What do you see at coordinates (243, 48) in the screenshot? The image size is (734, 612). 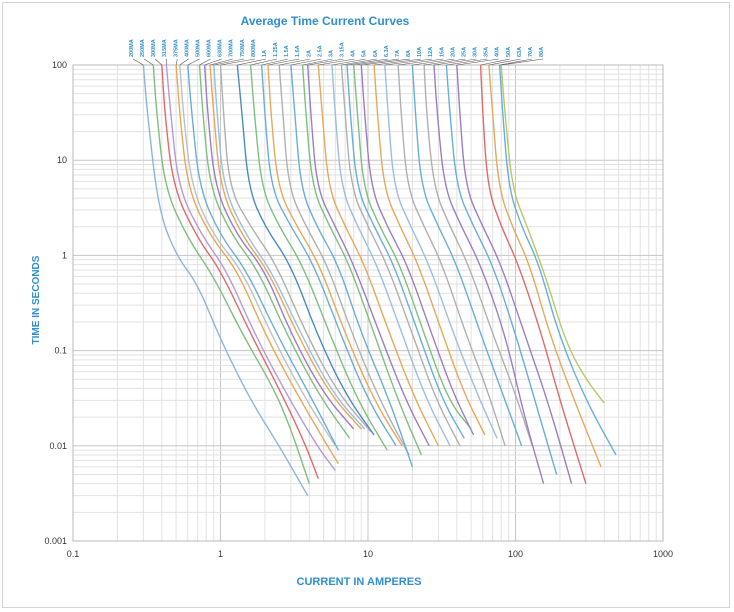 I see `curve-label: 750MA` at bounding box center [243, 48].